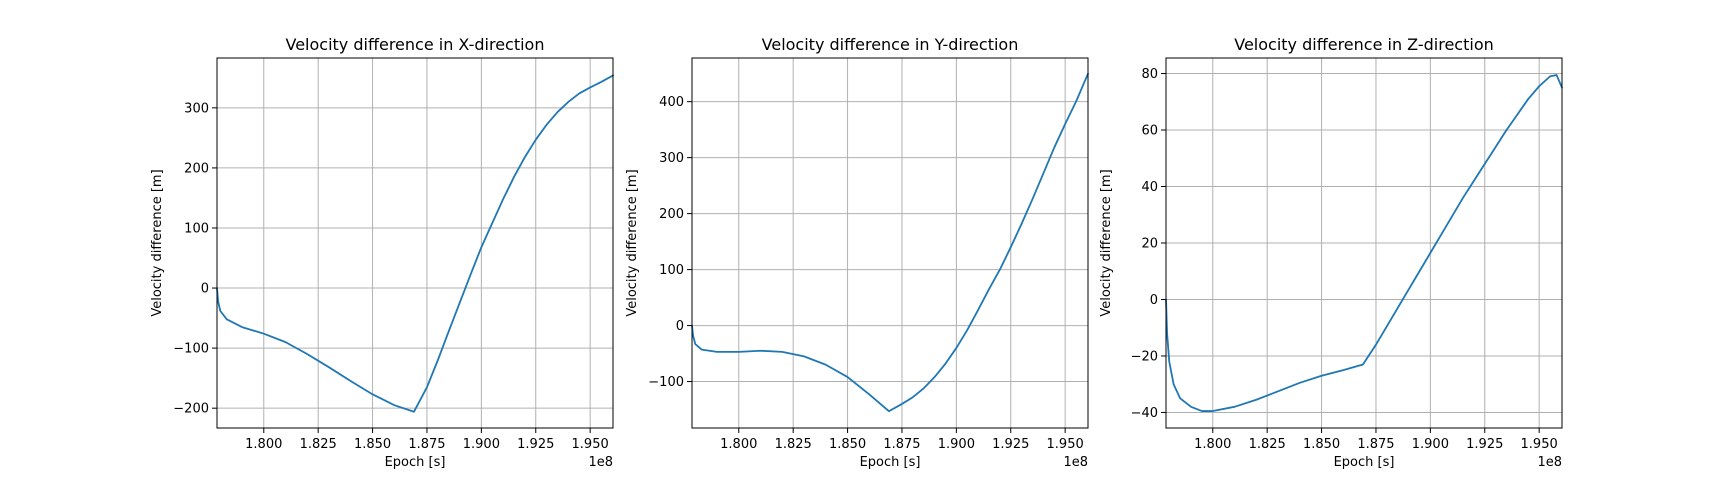 This screenshot has width=1729, height=480. What do you see at coordinates (1149, 74) in the screenshot?
I see `y-tick-label: 80` at bounding box center [1149, 74].